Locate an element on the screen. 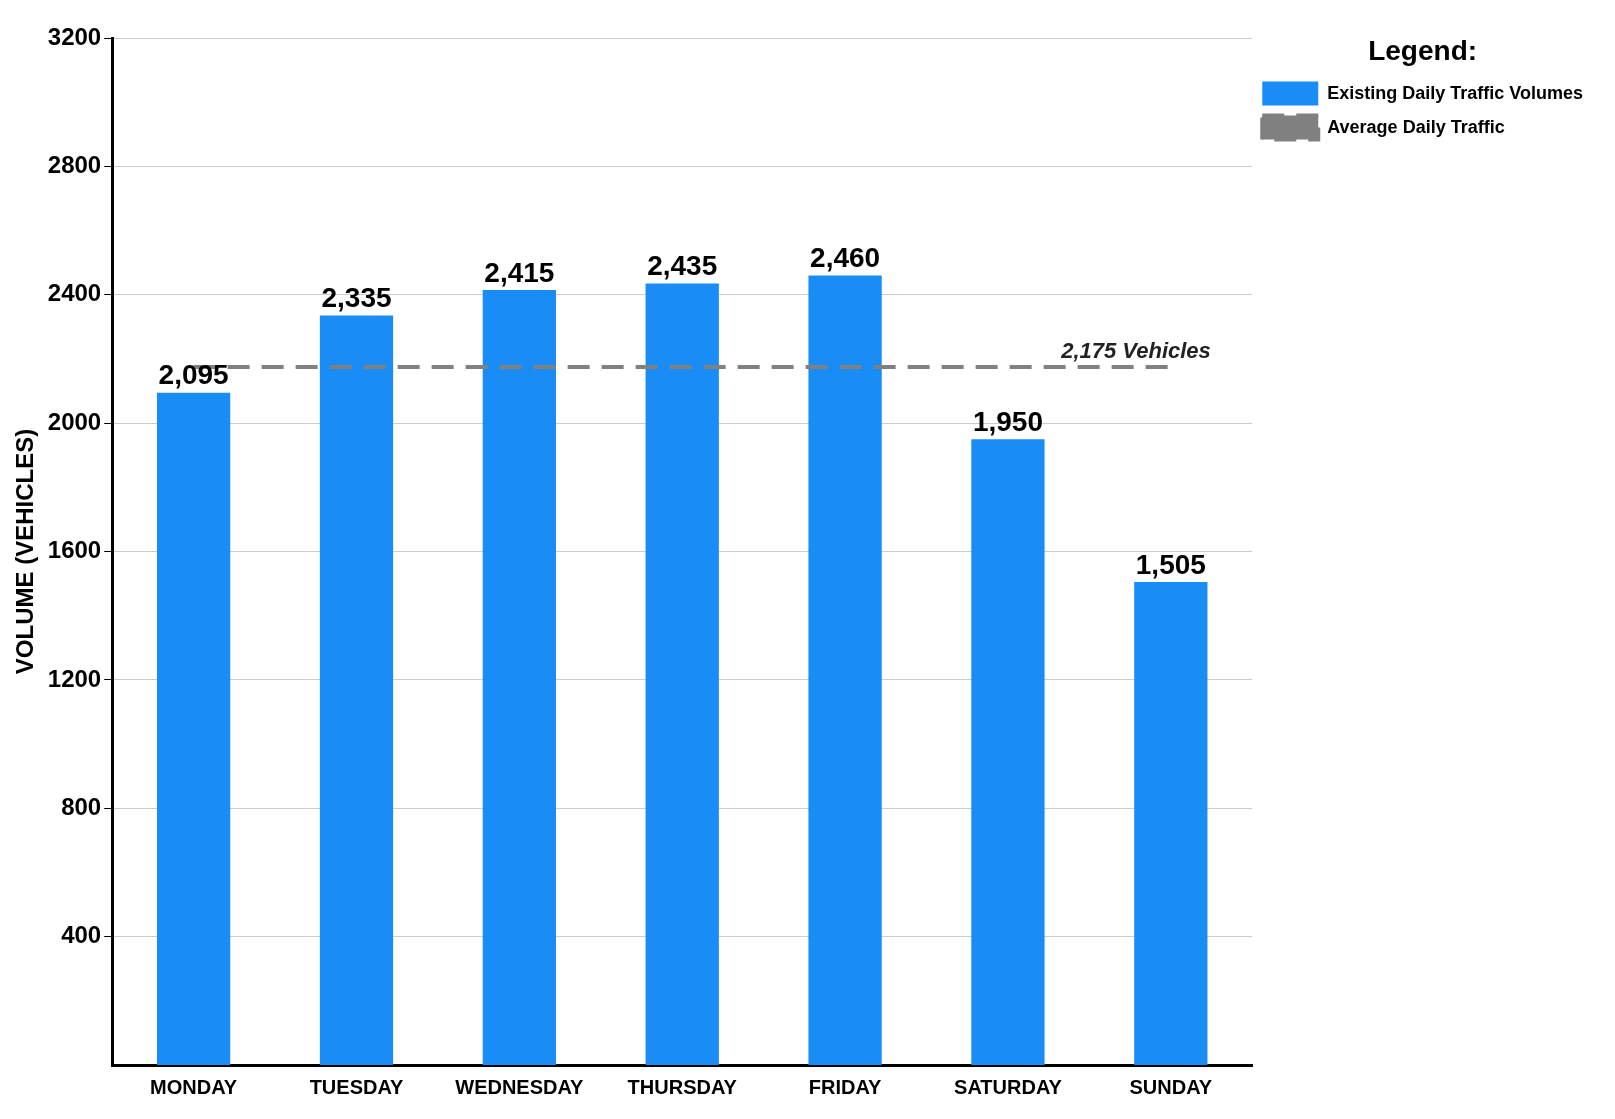  data-label: 2,335 is located at coordinates (356, 298).